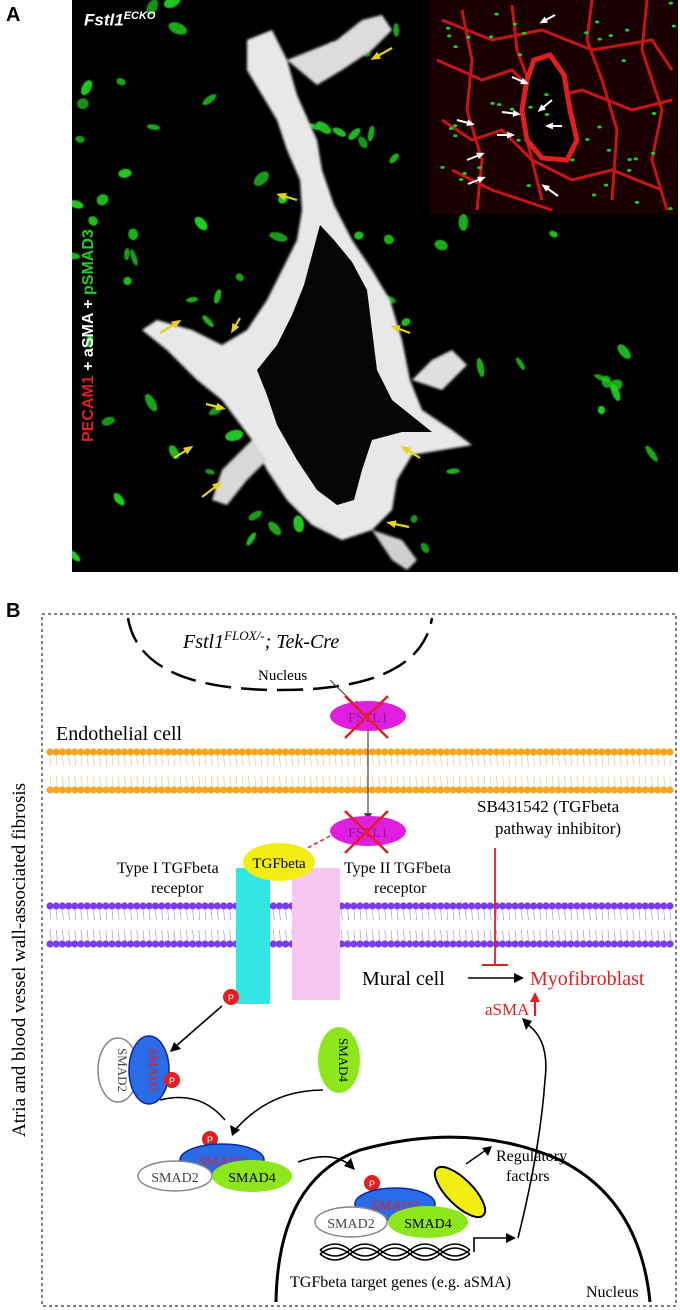  Describe the element at coordinates (535, 997) in the screenshot. I see `asma-up-arrow` at that location.